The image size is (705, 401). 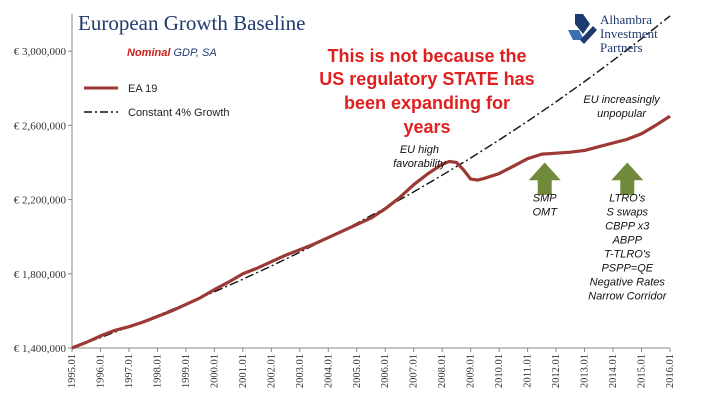 I want to click on logo-emblem-icon, so click(x=582, y=24).